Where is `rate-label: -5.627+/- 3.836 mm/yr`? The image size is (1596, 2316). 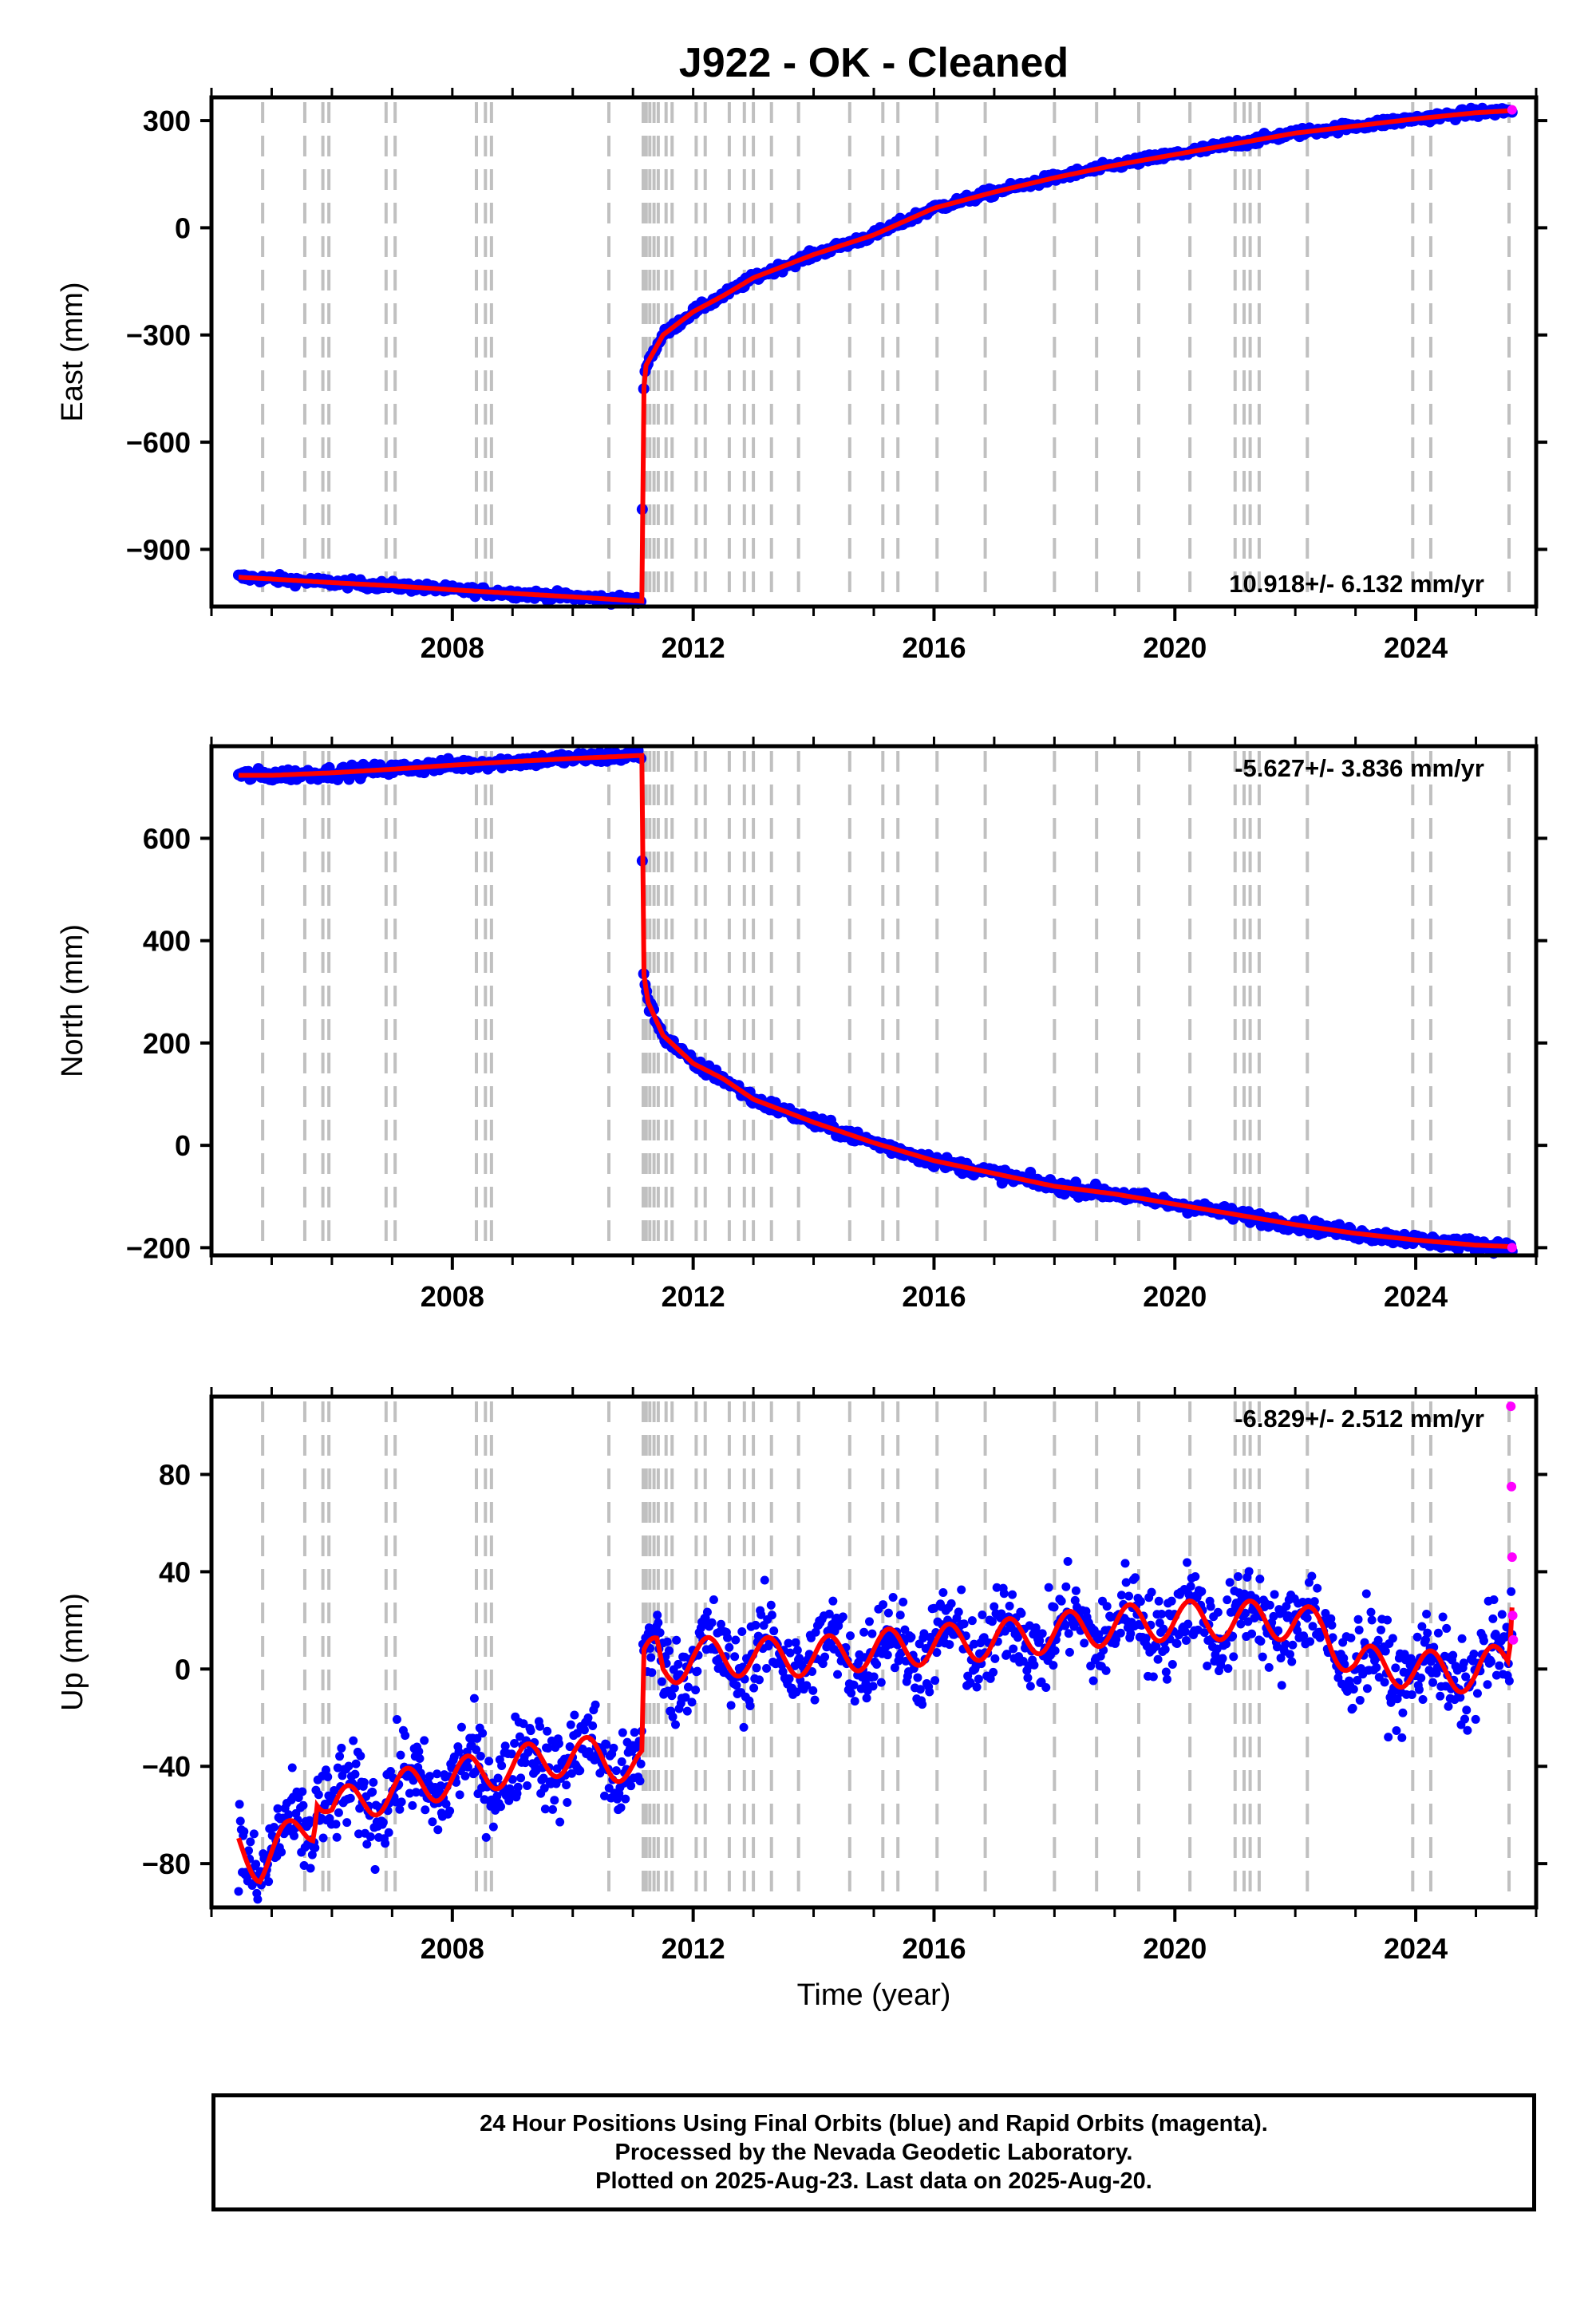 rate-label: -5.627+/- 3.836 mm/yr is located at coordinates (1359, 768).